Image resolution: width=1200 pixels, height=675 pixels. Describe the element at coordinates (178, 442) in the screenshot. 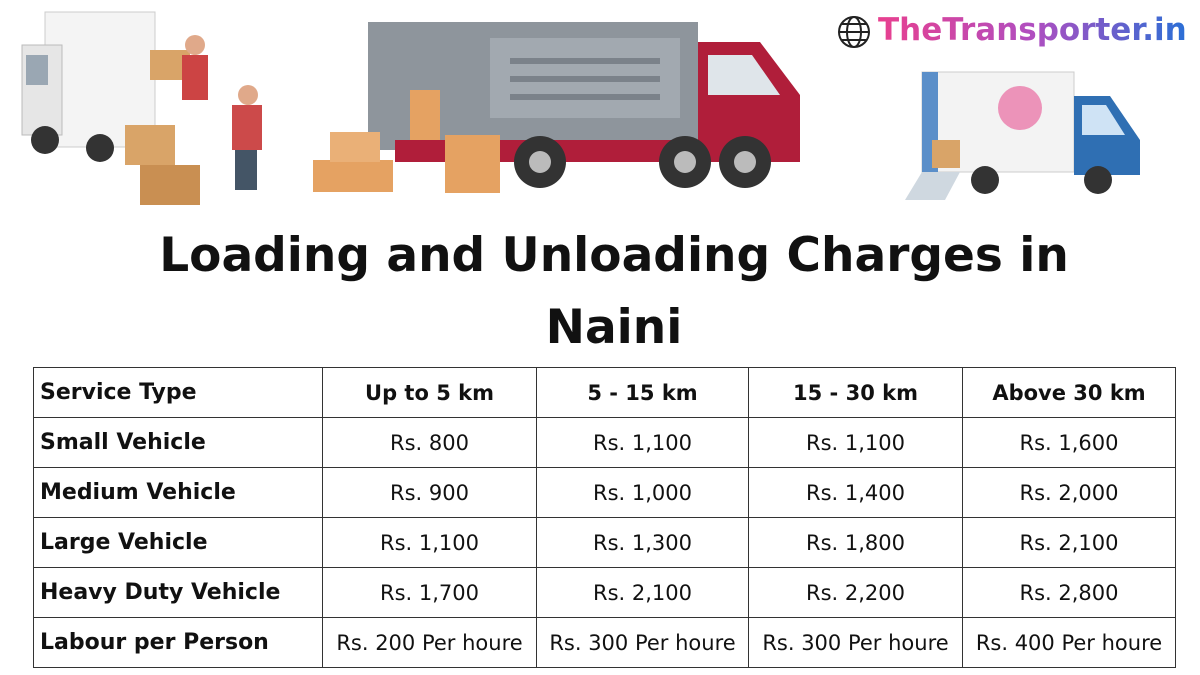

I see `table-cell: Small Vehicle` at that location.